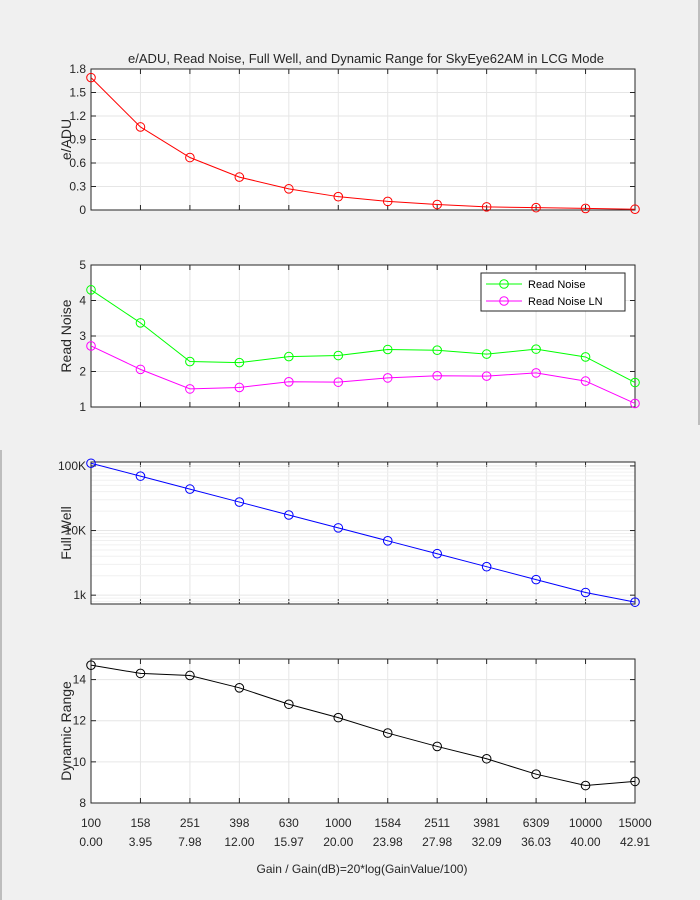 The width and height of the screenshot is (700, 900). Describe the element at coordinates (388, 842) in the screenshot. I see `x-tick-label-db: 23.98` at that location.